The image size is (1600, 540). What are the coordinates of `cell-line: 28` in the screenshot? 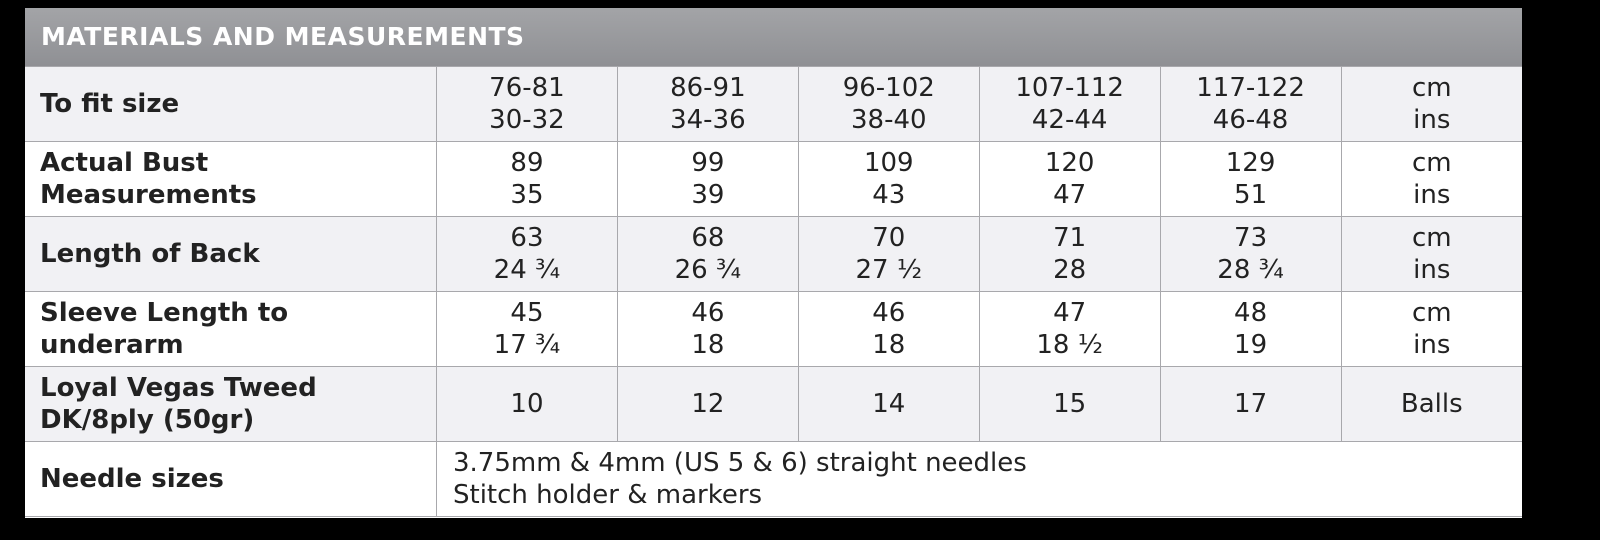 It's located at (1070, 270).